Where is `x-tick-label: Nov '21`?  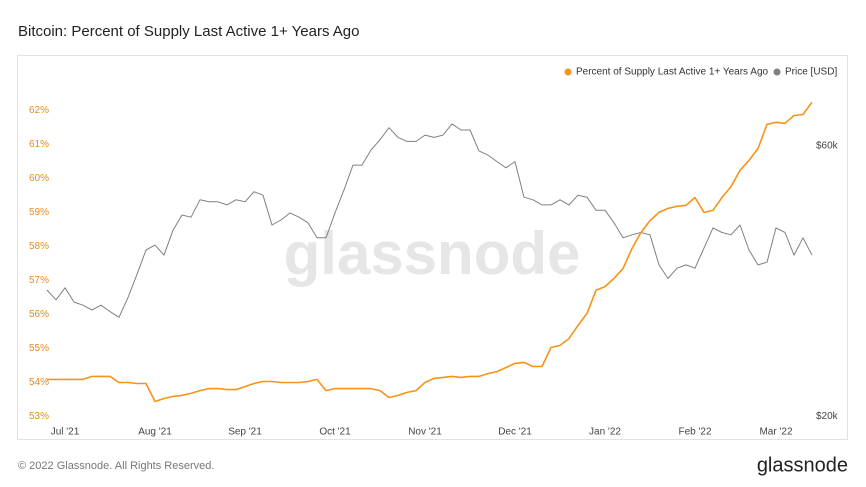
x-tick-label: Nov '21 is located at coordinates (425, 432).